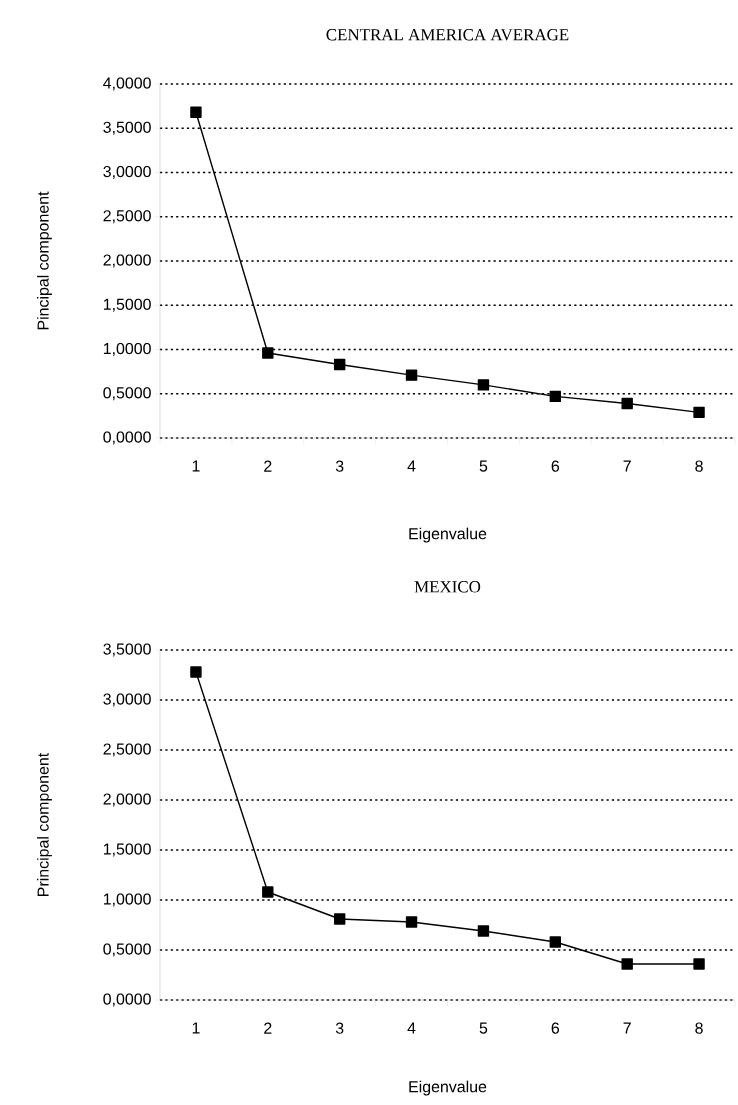 Image resolution: width=738 pixels, height=1105 pixels. Describe the element at coordinates (127, 84) in the screenshot. I see `y-tick-label: 4,0000` at that location.